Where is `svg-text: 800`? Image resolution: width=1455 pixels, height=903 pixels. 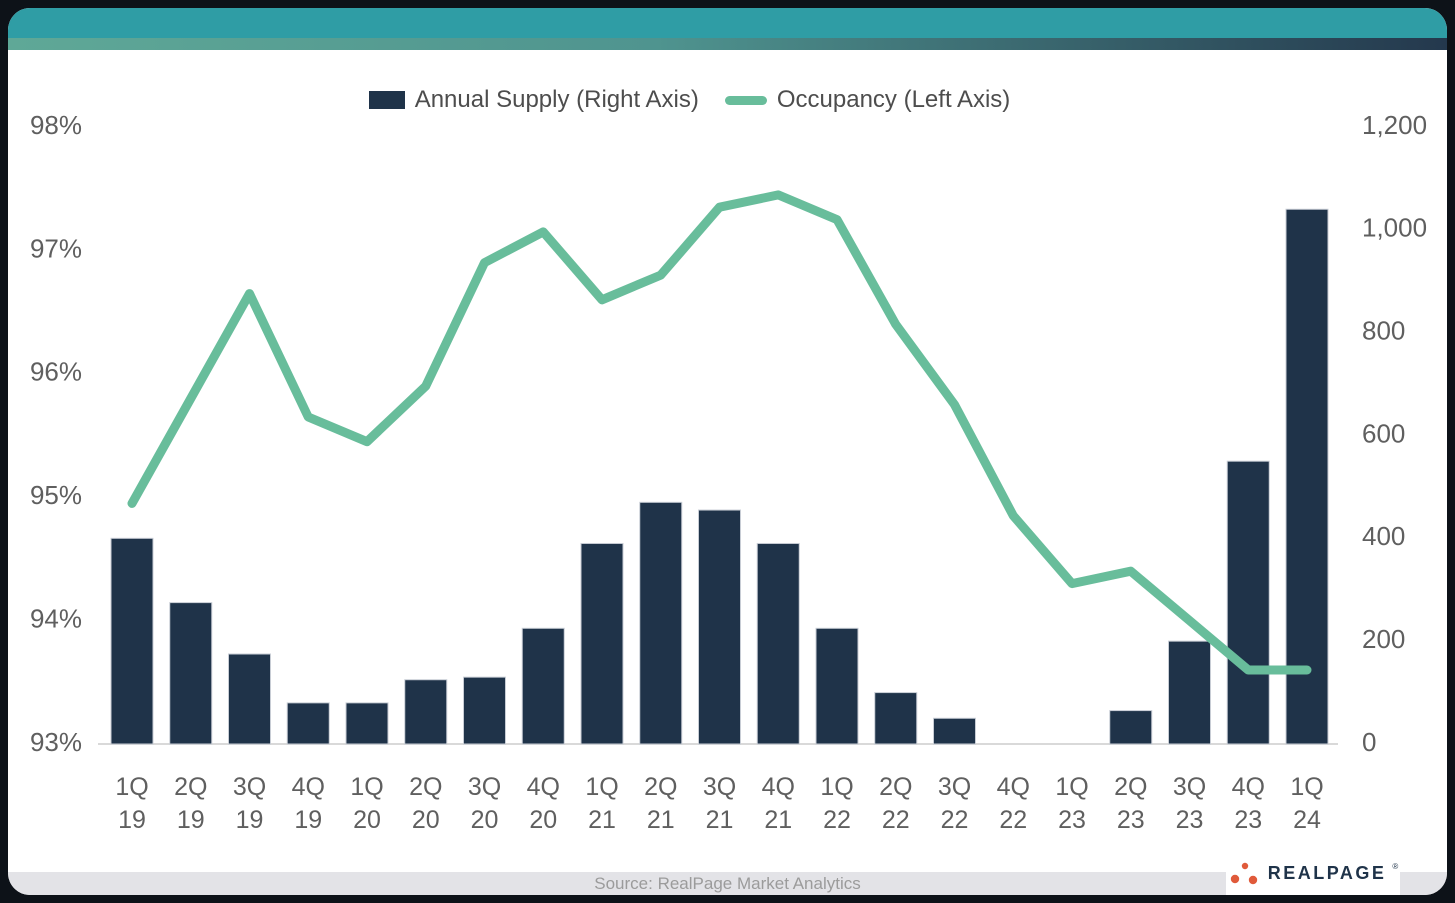 svg-text: 800 is located at coordinates (1383, 331).